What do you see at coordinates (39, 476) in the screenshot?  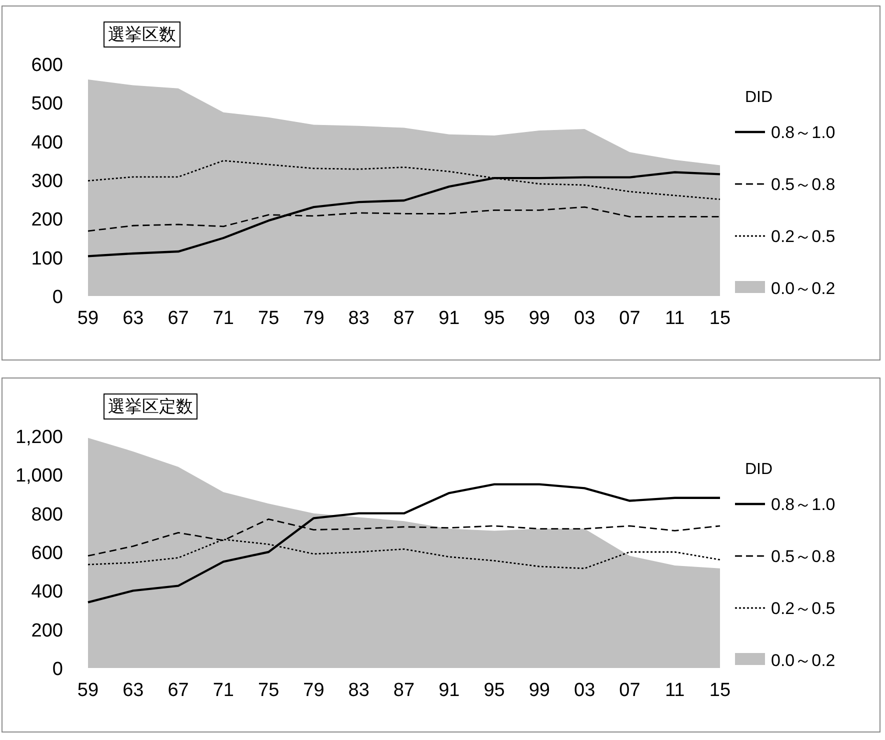 I see `y-tick-label: 1,000` at bounding box center [39, 476].